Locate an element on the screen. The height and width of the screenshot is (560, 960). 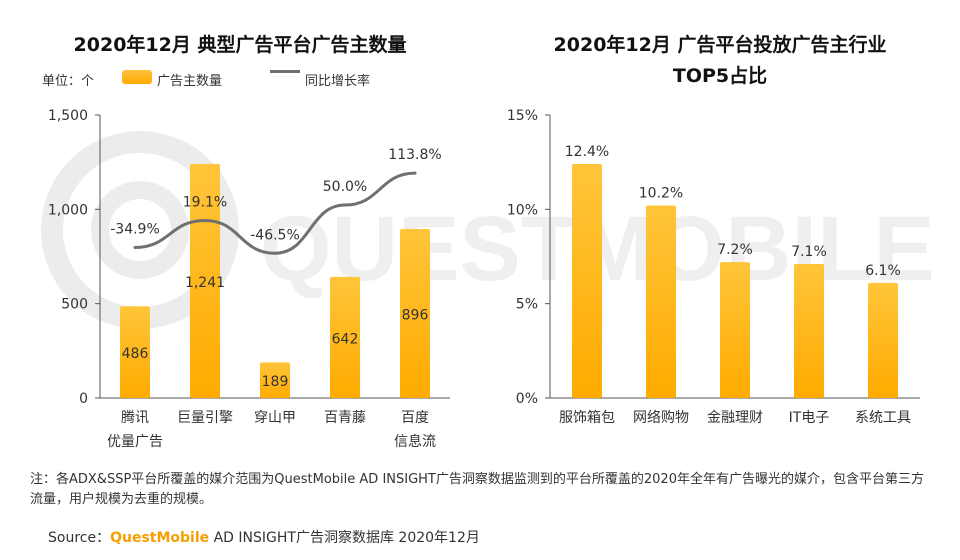
bar-value-label: 12.4% is located at coordinates (587, 152).